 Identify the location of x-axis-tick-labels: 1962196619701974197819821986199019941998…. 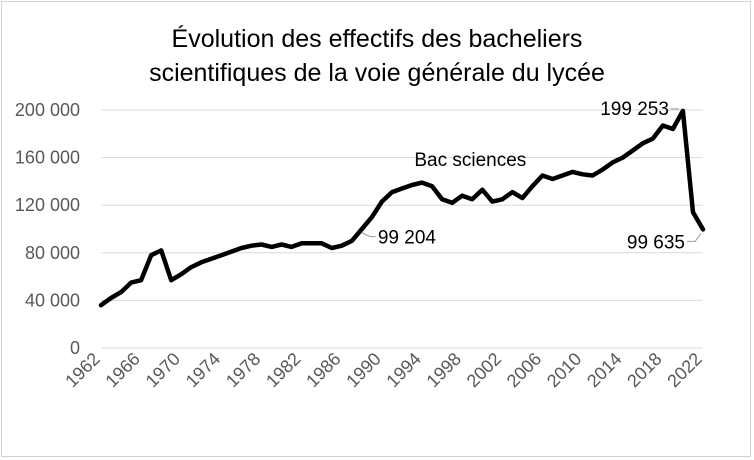
(383, 370).